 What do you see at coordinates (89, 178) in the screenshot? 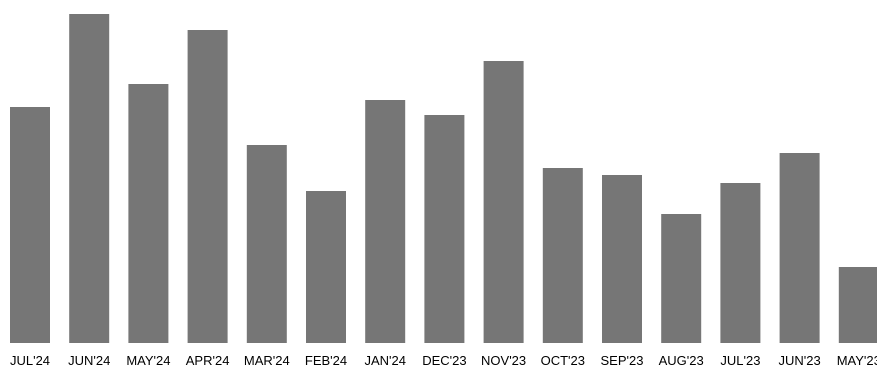
I see `bar-jun24` at bounding box center [89, 178].